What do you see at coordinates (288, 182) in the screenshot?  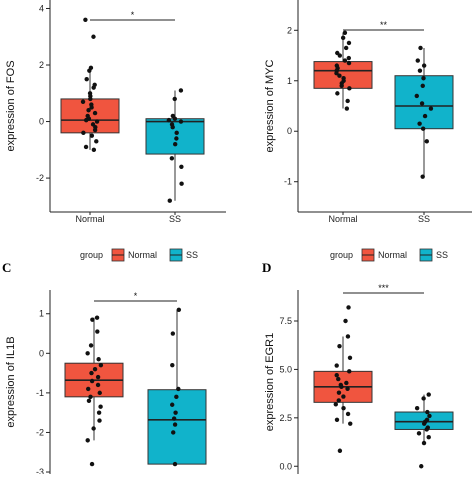 I see `y-tick-label: -1` at bounding box center [288, 182].